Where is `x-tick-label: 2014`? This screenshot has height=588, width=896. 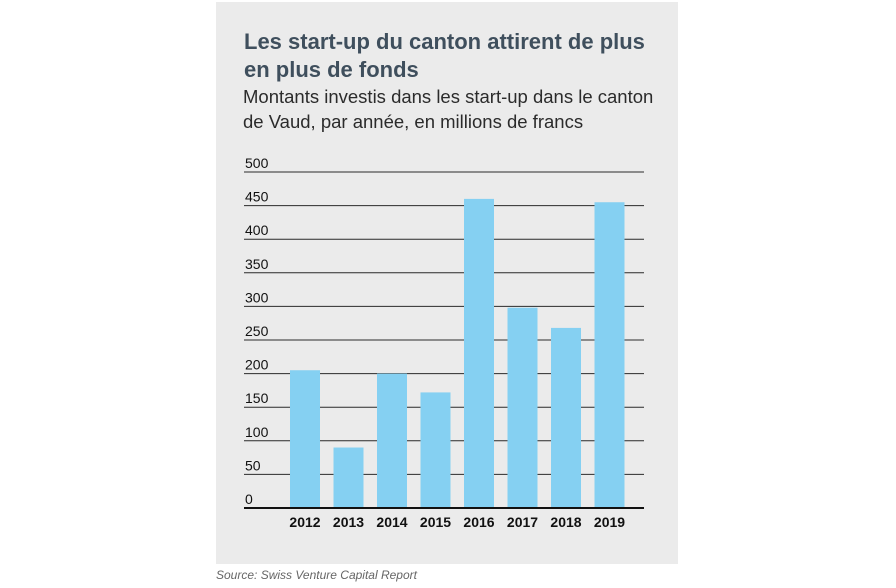
x-tick-label: 2014 is located at coordinates (391, 522).